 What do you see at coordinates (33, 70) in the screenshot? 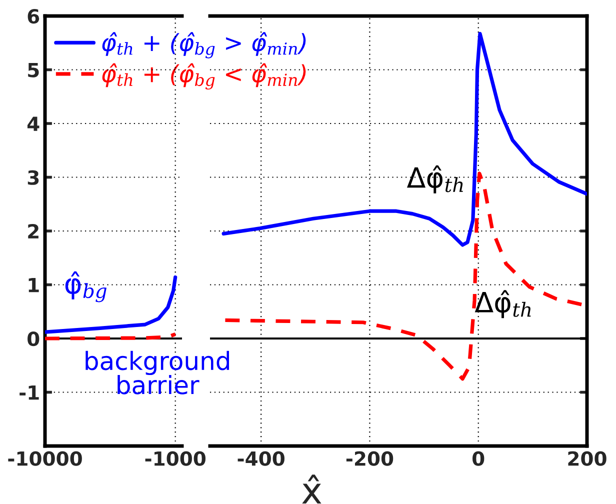
I see `y-tick-label: 5` at bounding box center [33, 70].